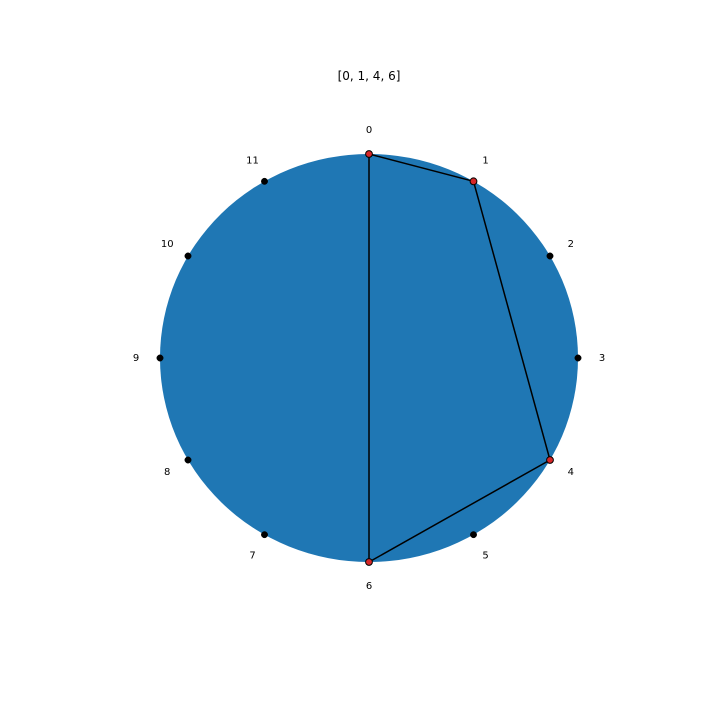 The width and height of the screenshot is (720, 720). Describe the element at coordinates (485, 555) in the screenshot. I see `point-label-5: 5` at that location.